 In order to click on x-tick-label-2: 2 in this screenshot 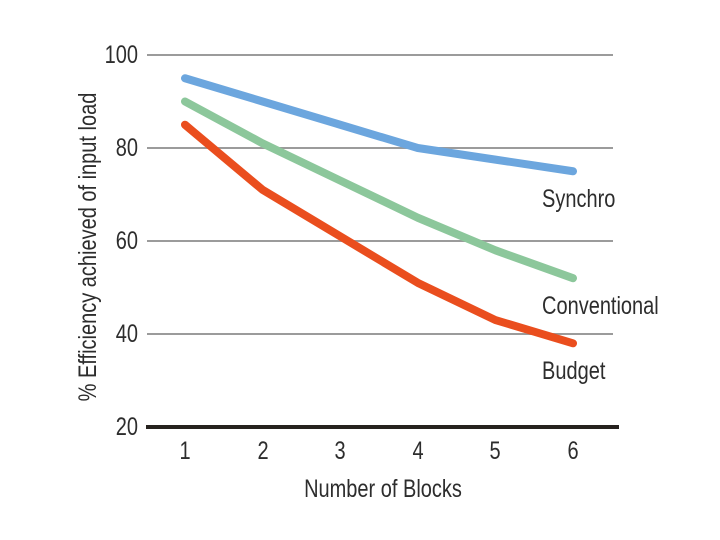, I will do `click(263, 451)`.